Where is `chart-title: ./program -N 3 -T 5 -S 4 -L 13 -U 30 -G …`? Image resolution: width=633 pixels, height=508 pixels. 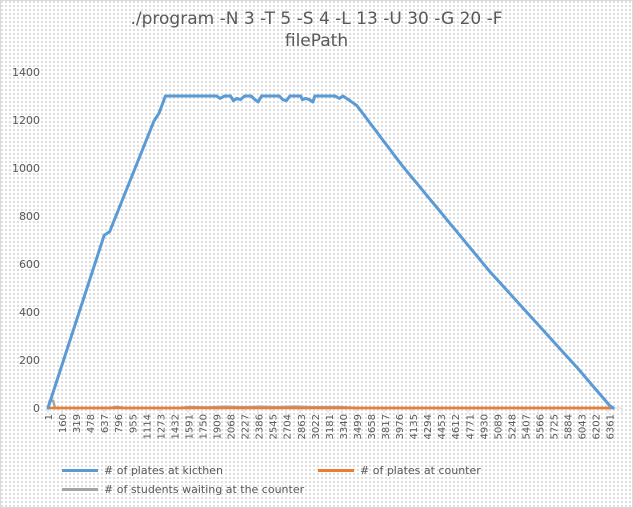 chart-title: ./program -N 3 -T 5 -S 4 -L 13 -U 30 -G … is located at coordinates (316, 30).